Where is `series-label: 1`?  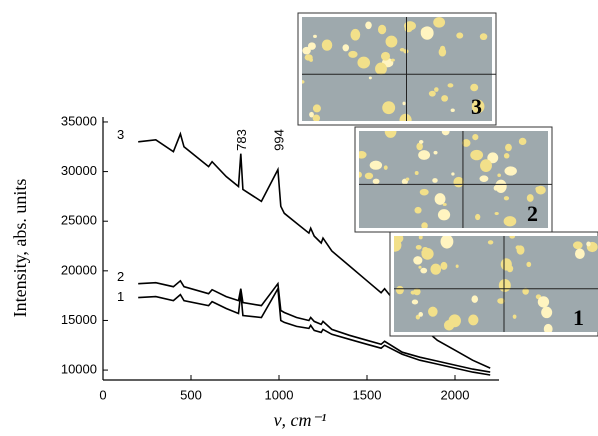 series-label: 1 is located at coordinates (120, 296).